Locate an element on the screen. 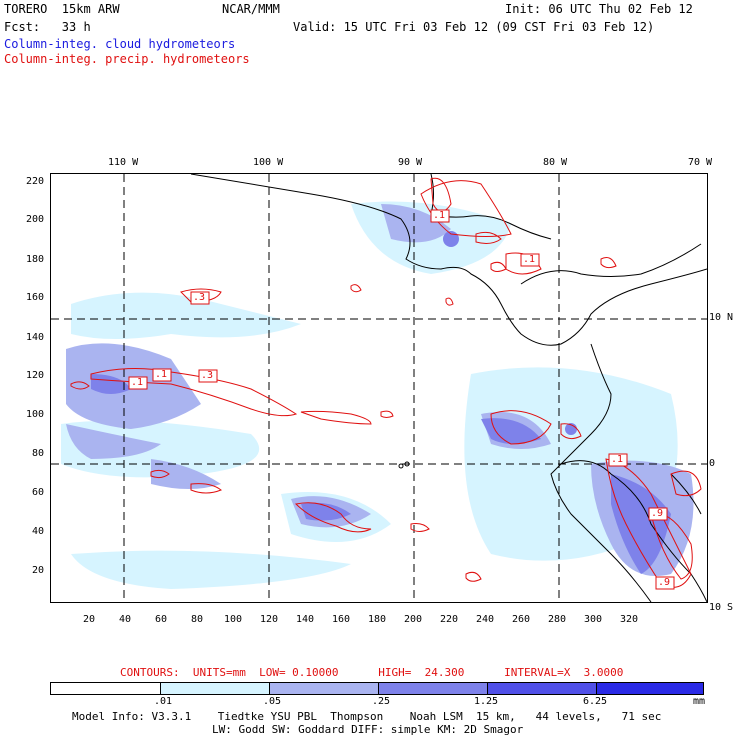  lon-label-70w: 70 W is located at coordinates (700, 162).